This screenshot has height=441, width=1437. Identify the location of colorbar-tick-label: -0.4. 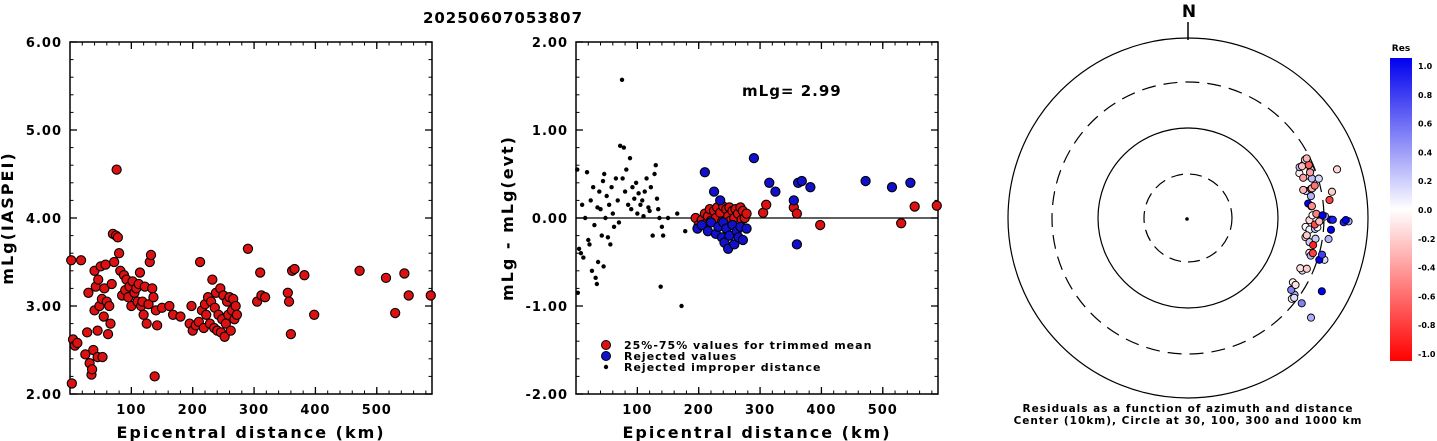
(1427, 268).